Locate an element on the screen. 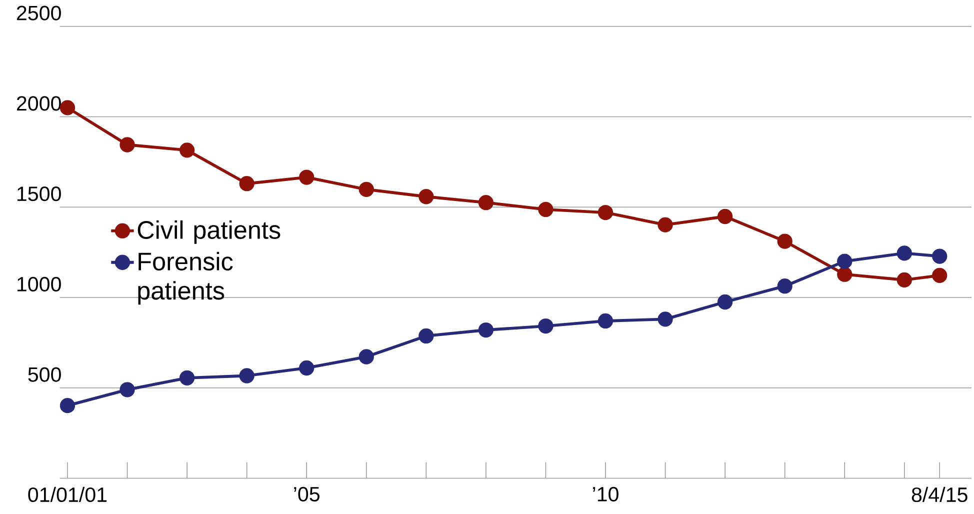 The height and width of the screenshot is (514, 974). legend-label: Forensic patients is located at coordinates (185, 278).